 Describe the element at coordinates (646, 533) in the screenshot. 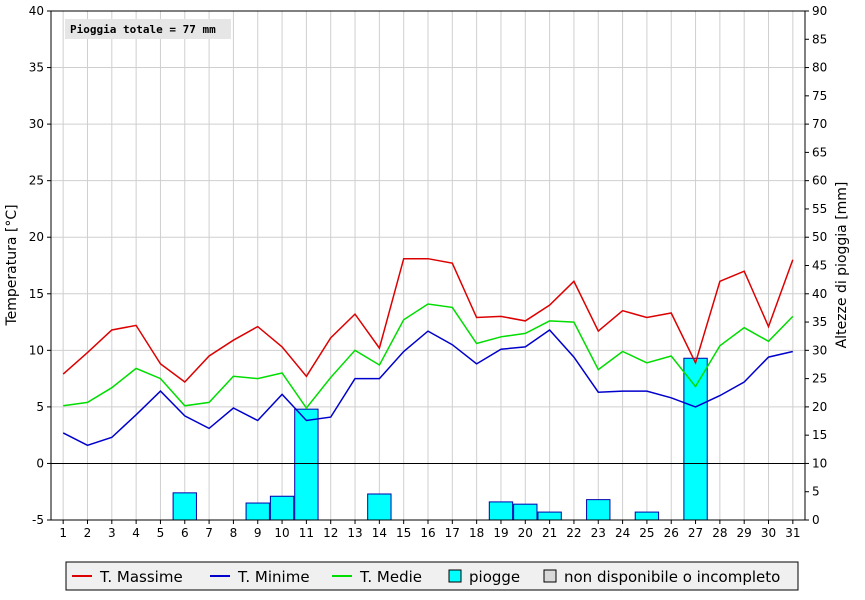

I see `x-tick-label: 25` at that location.